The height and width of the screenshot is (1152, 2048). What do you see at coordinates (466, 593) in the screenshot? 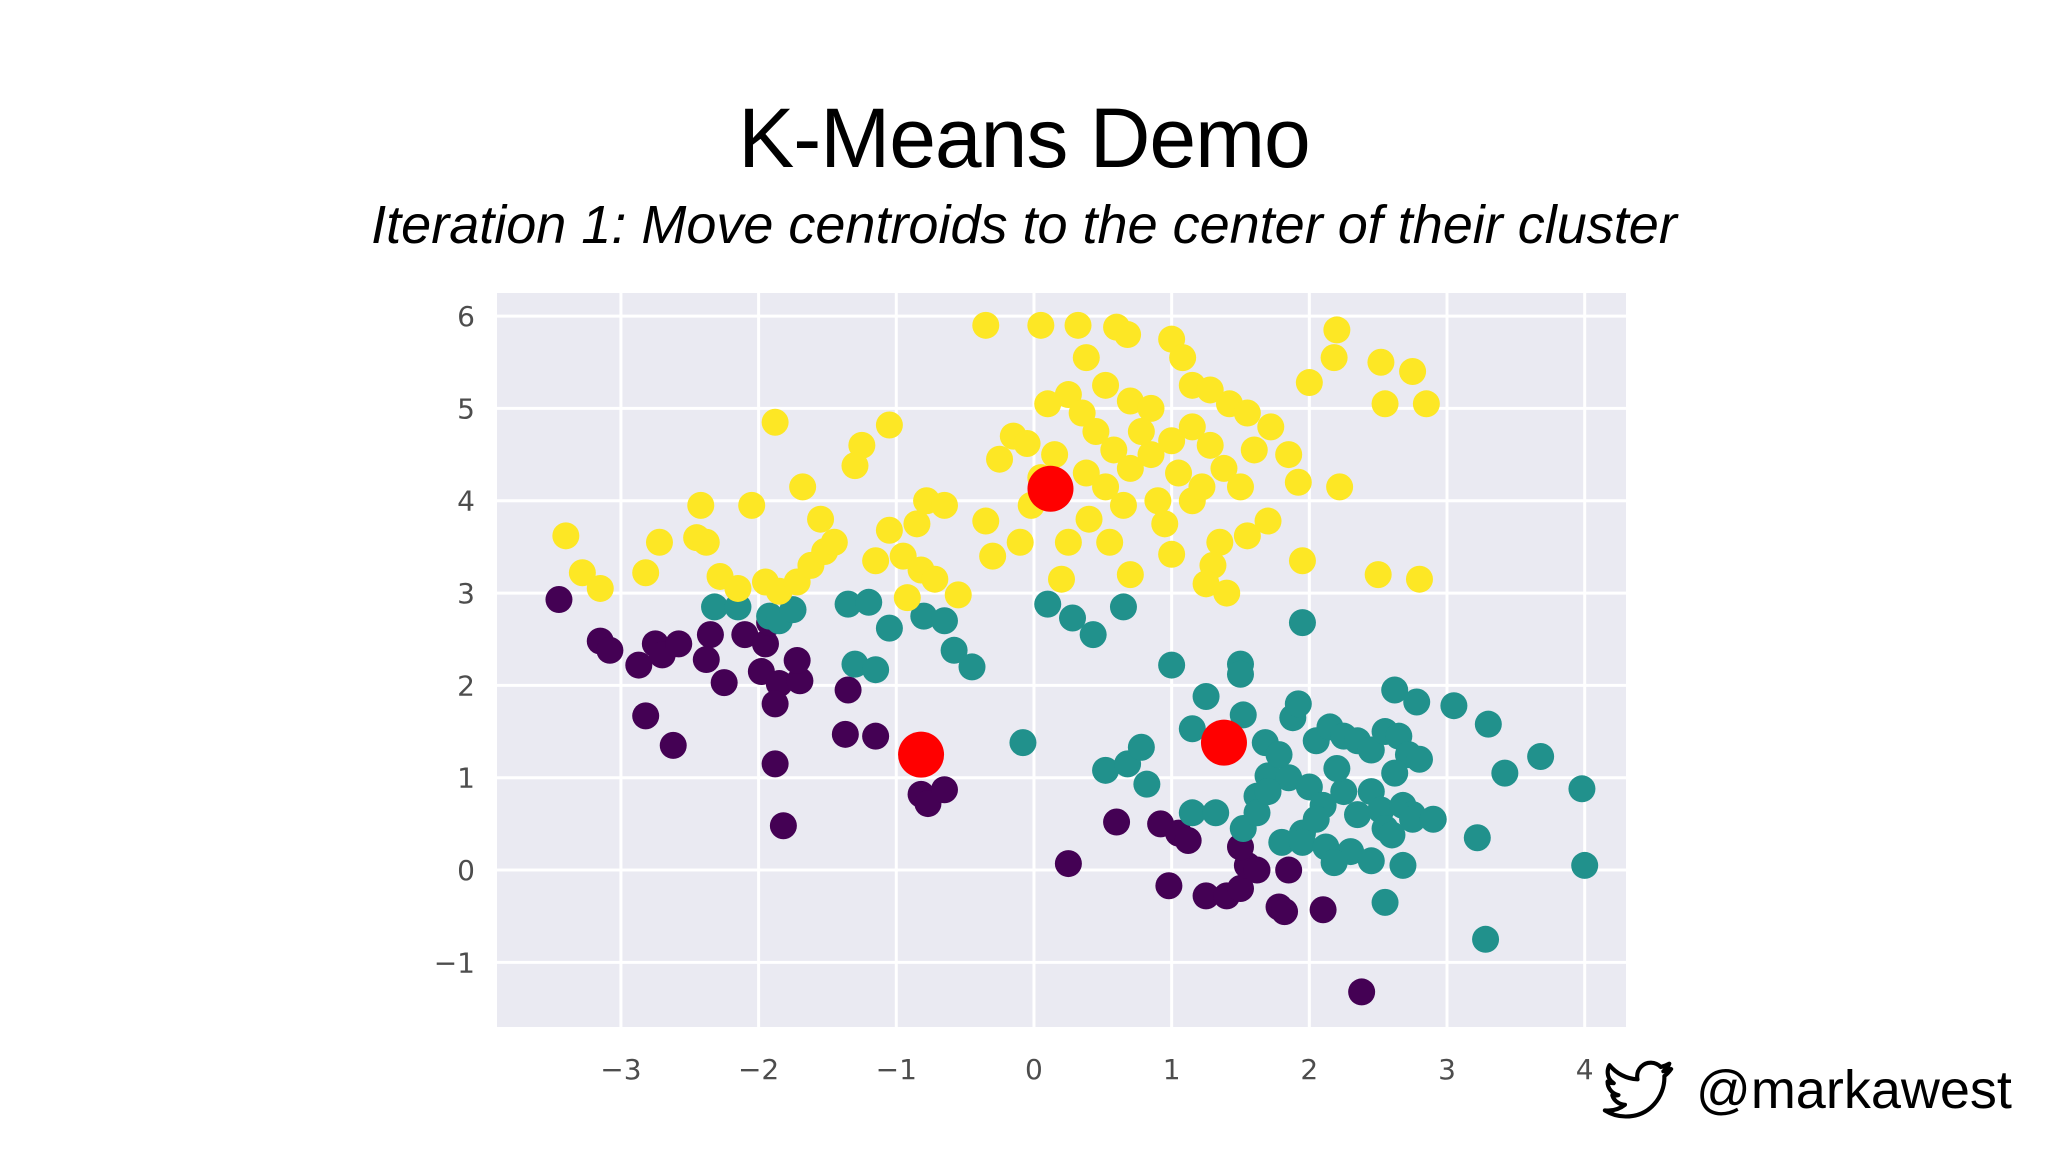
I see `y-tick-label: 3` at bounding box center [466, 593].